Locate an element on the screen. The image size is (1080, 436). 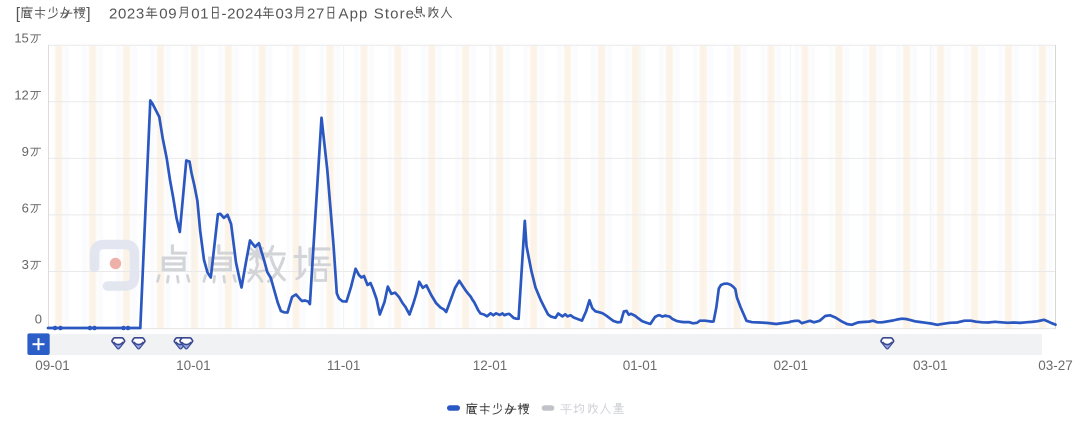
svg-text: 11-01 is located at coordinates (344, 365).